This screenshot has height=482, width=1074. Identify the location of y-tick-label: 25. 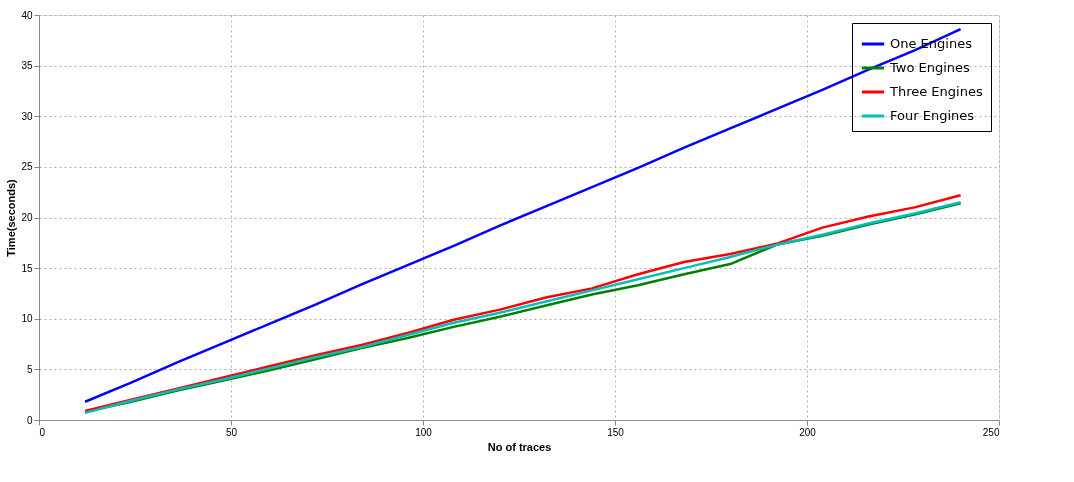
(27, 167).